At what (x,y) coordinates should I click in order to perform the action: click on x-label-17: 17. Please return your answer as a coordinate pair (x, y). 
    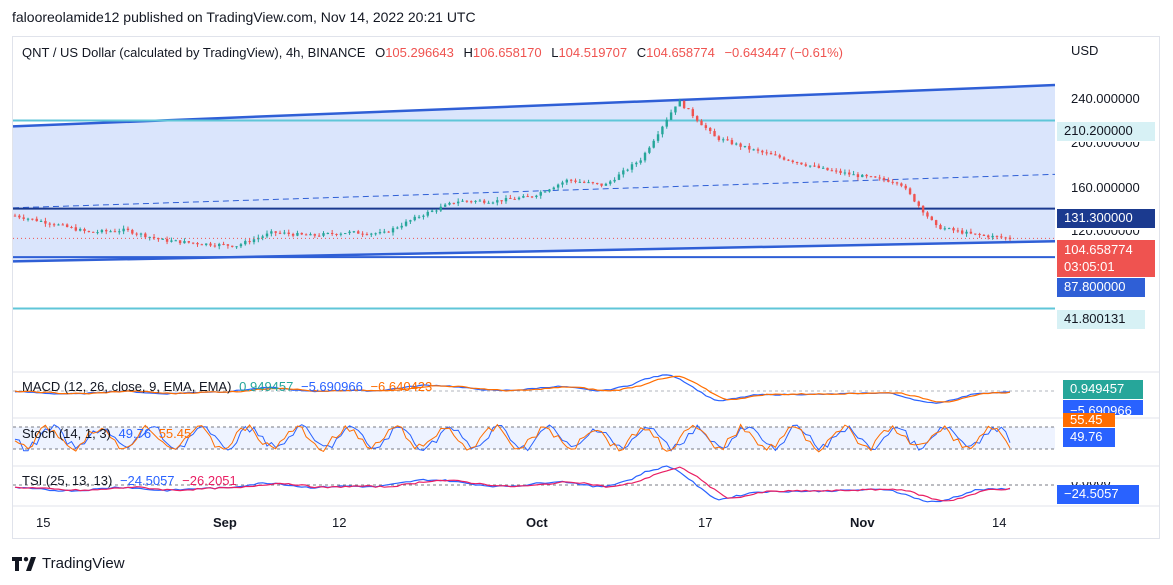
    Looking at the image, I should click on (705, 522).